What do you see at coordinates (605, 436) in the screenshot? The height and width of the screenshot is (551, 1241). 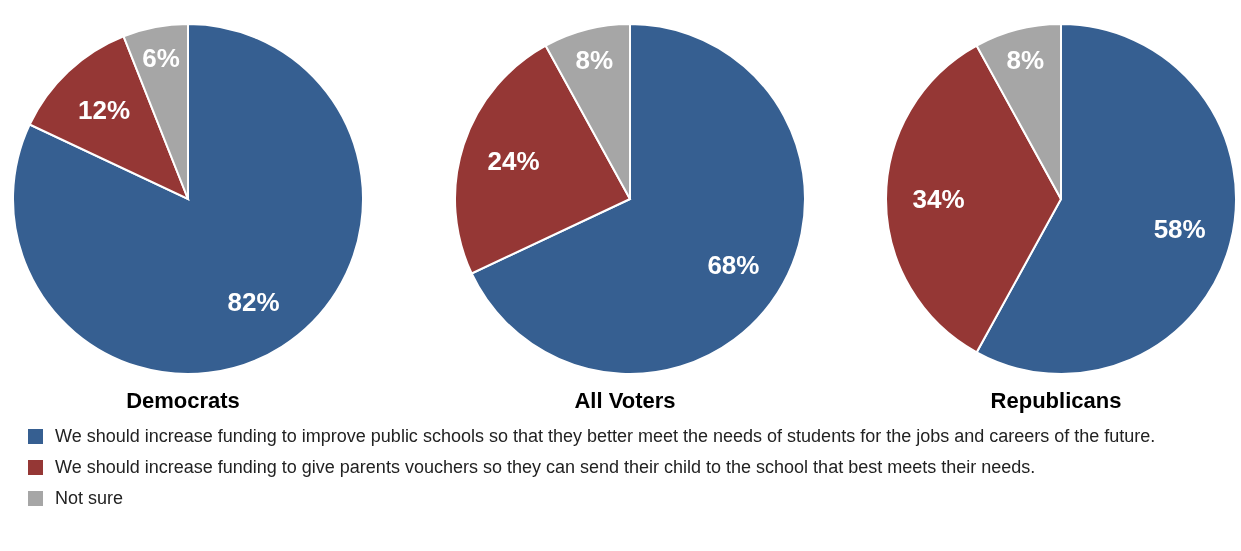 I see `legend-label: We should increase funding to improve public schools so that they better meet the needs of students for the jobs and careers of the future.` at bounding box center [605, 436].